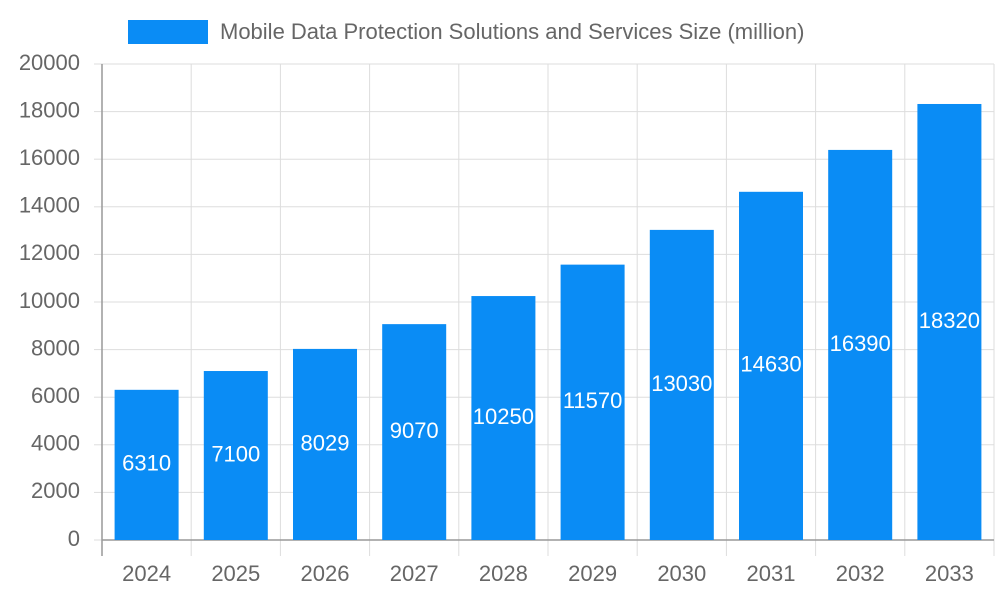 The height and width of the screenshot is (600, 1000). I want to click on y-tick-label: 18000, so click(49, 109).